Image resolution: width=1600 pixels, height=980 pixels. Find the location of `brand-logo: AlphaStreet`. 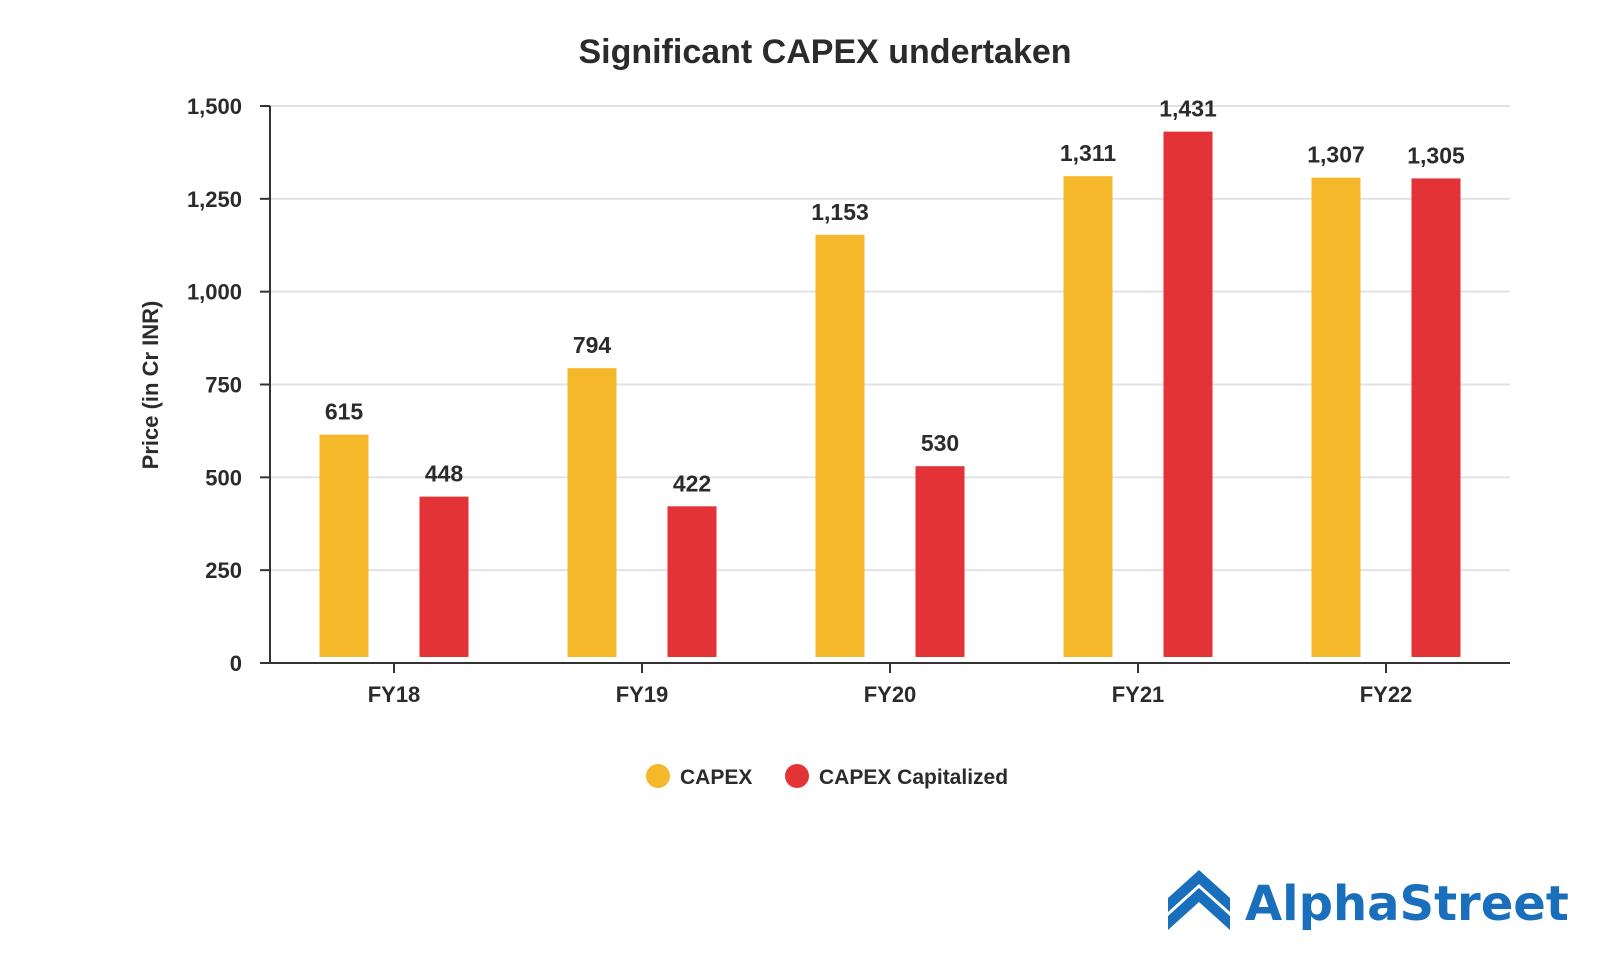

brand-logo: AlphaStreet is located at coordinates (1368, 901).